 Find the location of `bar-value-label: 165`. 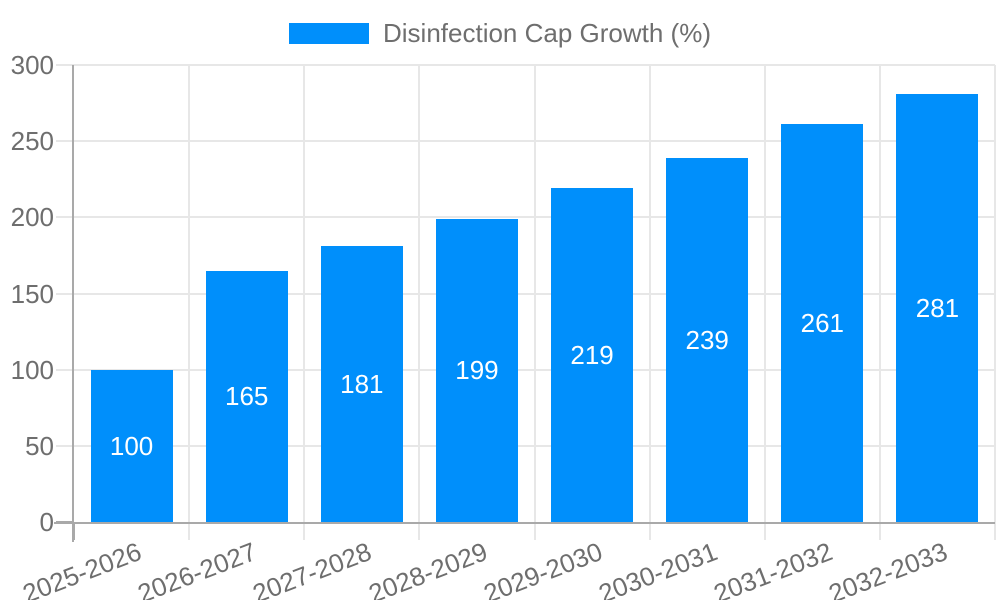

bar-value-label: 165 is located at coordinates (246, 396).